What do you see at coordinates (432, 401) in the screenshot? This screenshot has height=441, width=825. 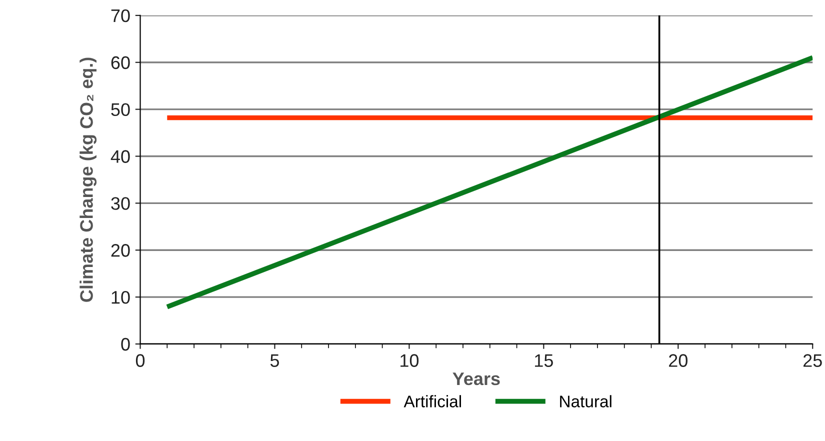 I see `legend-label: Artificial` at bounding box center [432, 401].